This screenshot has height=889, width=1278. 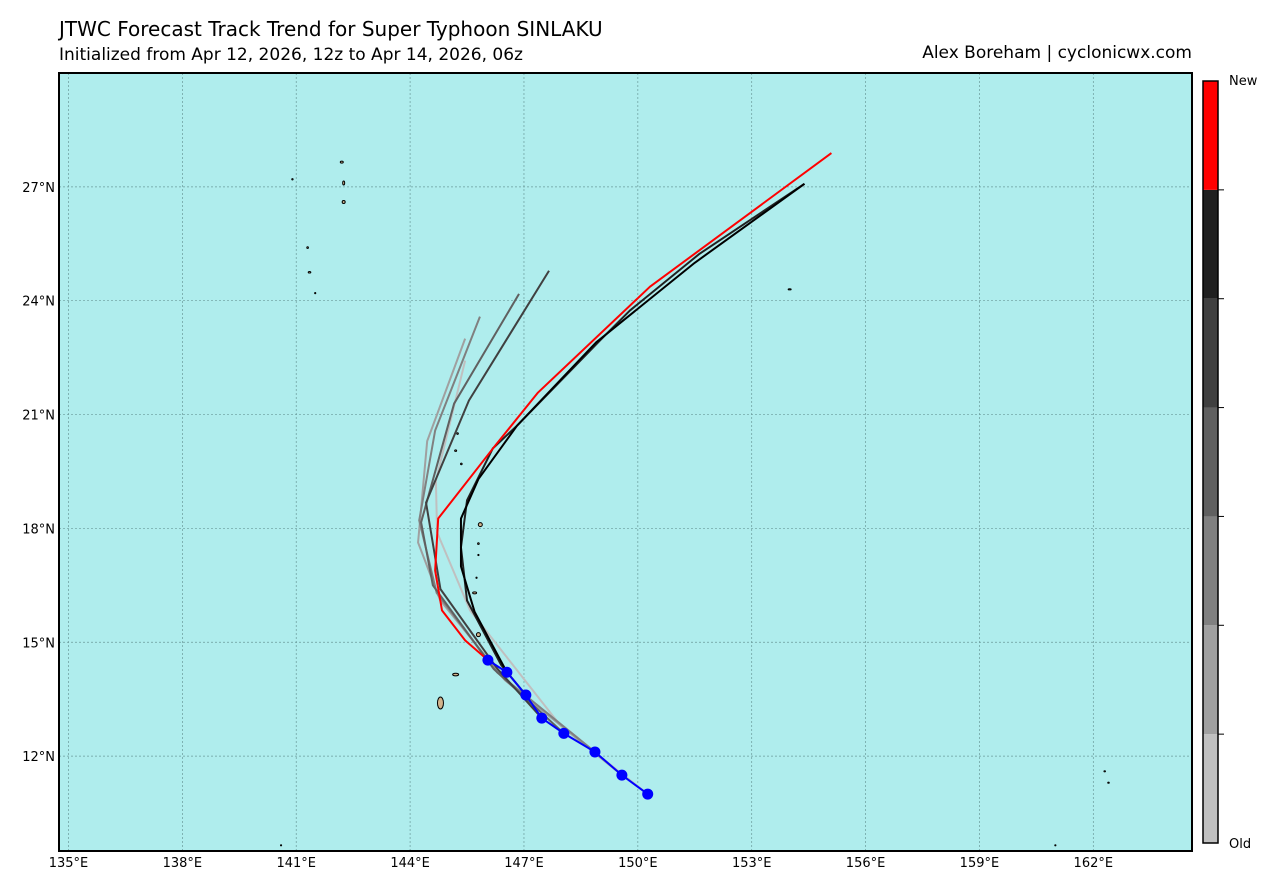 What do you see at coordinates (69, 863) in the screenshot?
I see `x-tick-label: 135°E` at bounding box center [69, 863].